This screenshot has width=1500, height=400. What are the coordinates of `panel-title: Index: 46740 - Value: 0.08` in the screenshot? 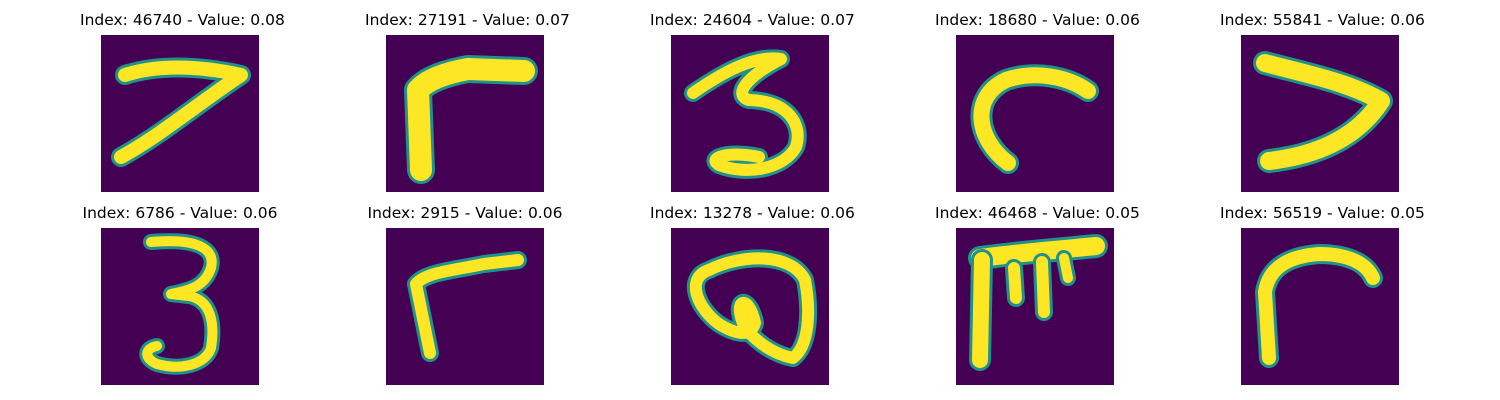 It's located at (182, 20).